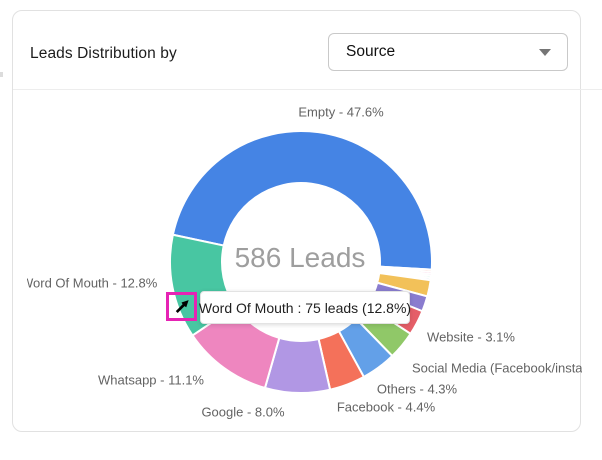  Describe the element at coordinates (151, 380) in the screenshot. I see `slice-label-whatsapp: Whatsapp - 11.1%` at that location.